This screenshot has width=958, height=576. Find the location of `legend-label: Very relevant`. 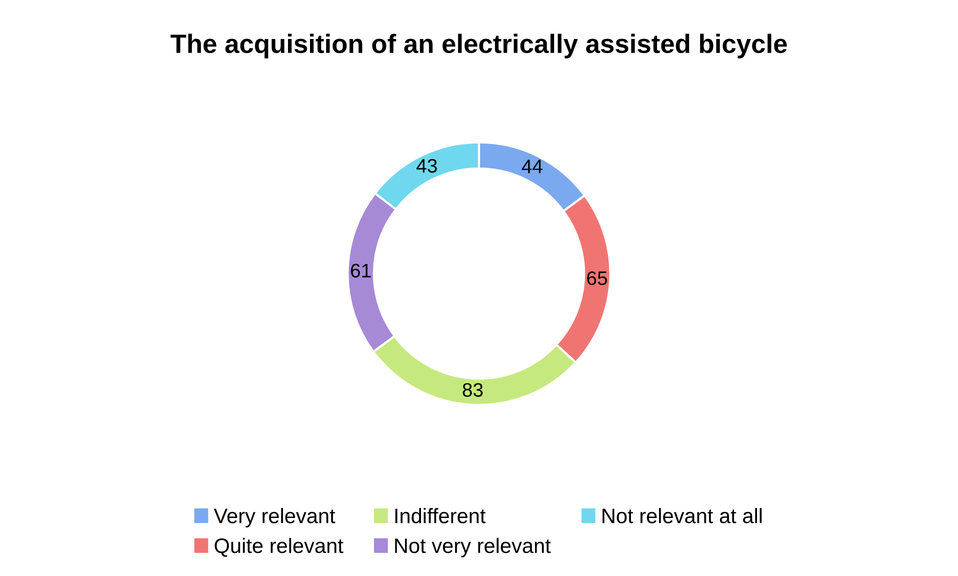

legend-label: Very relevant is located at coordinates (275, 518).